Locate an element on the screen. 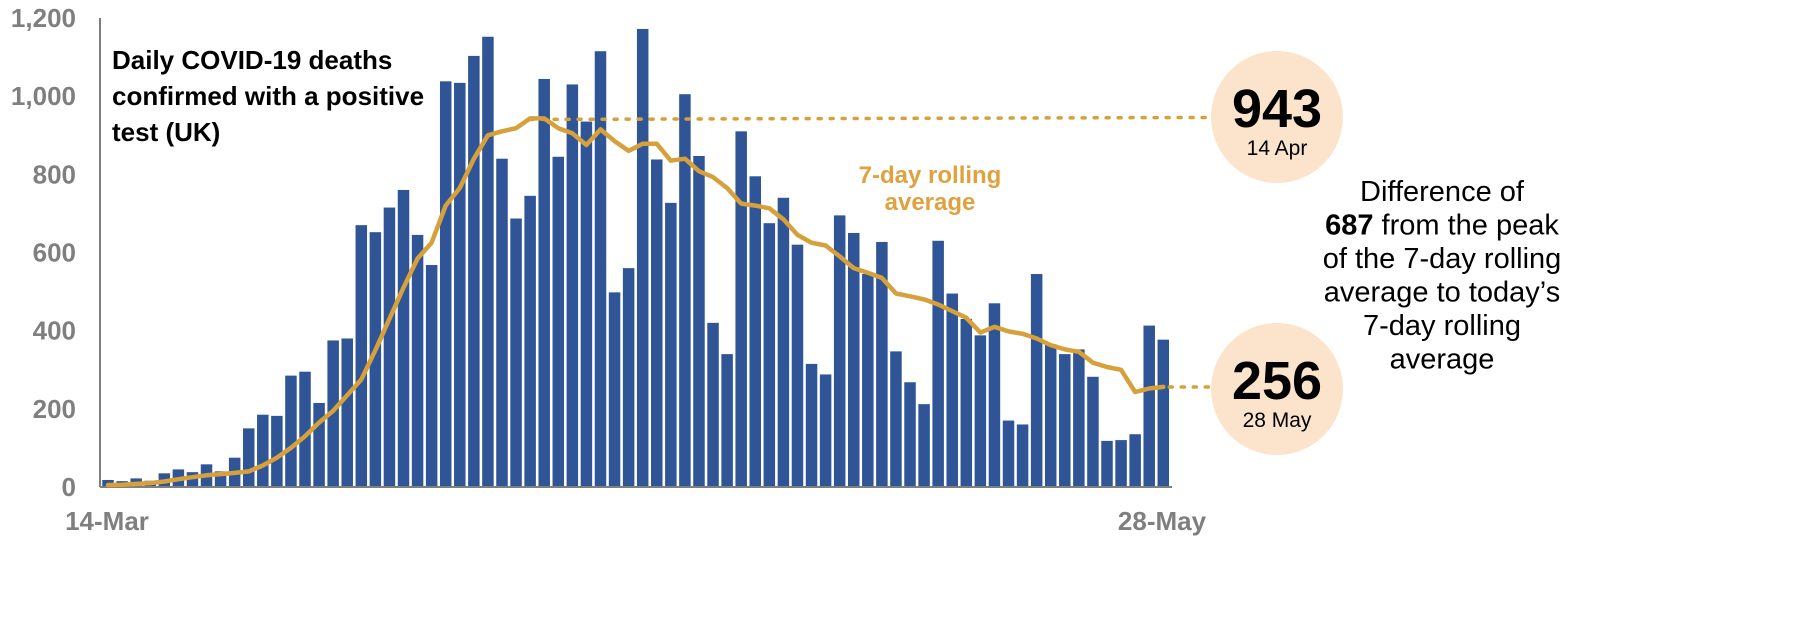 This screenshot has height=619, width=1803. current-value: 256 is located at coordinates (1277, 381).